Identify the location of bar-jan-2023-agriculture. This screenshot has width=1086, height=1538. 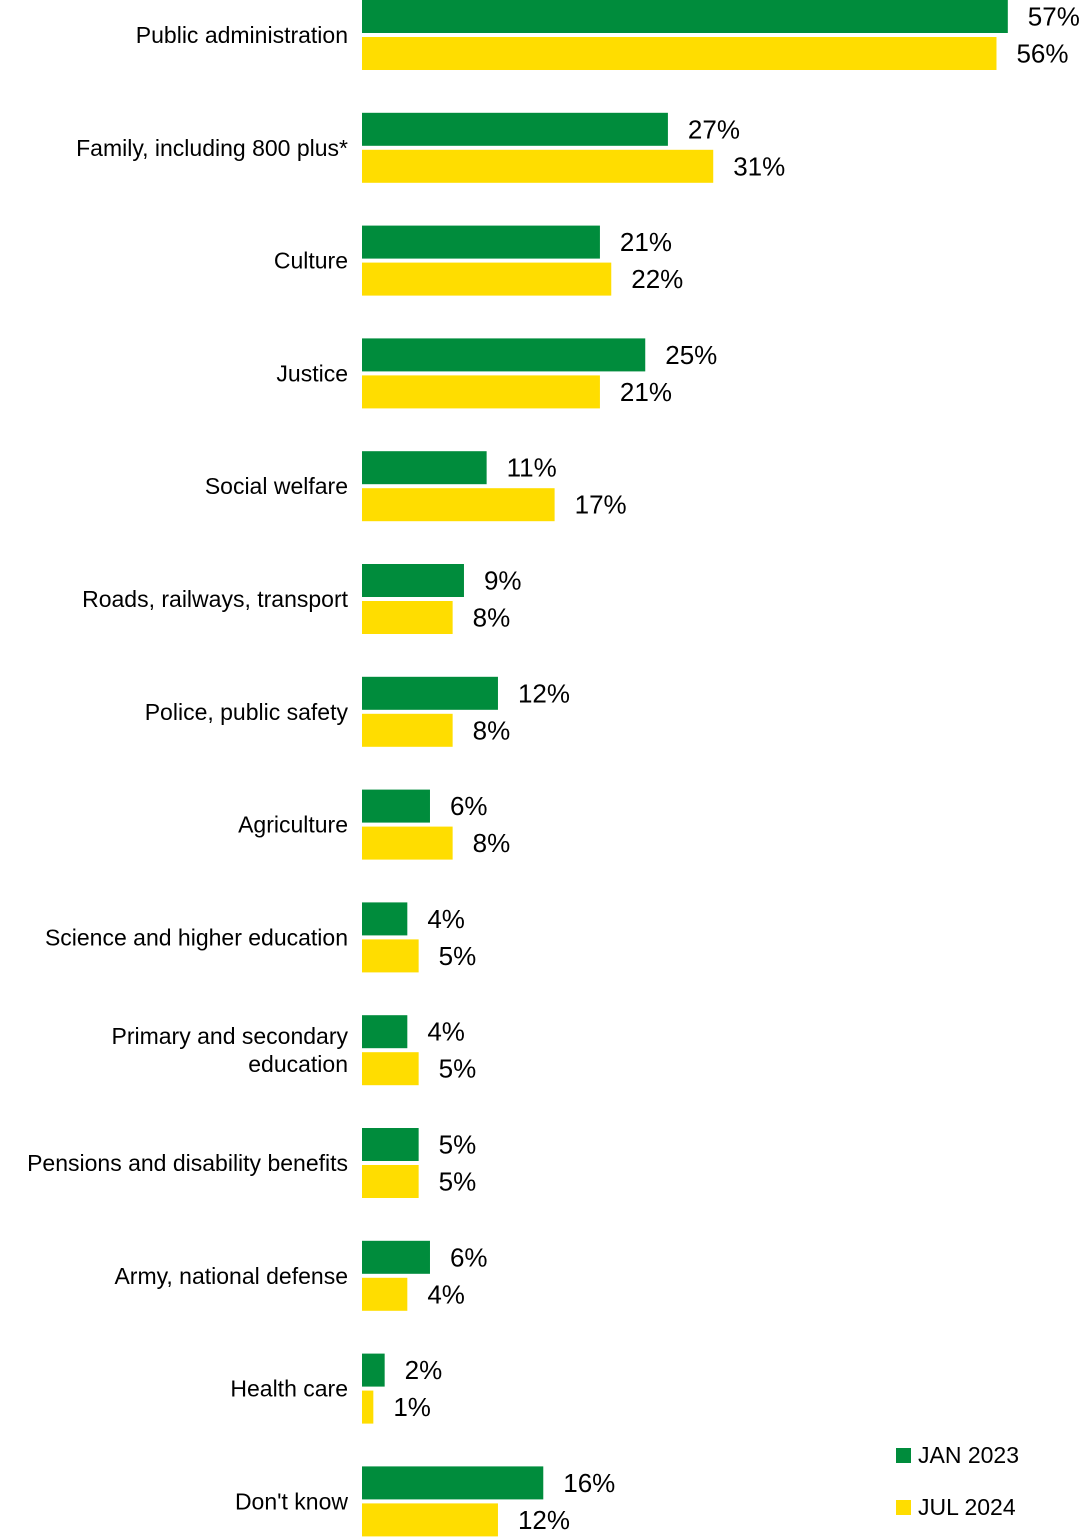
(396, 806).